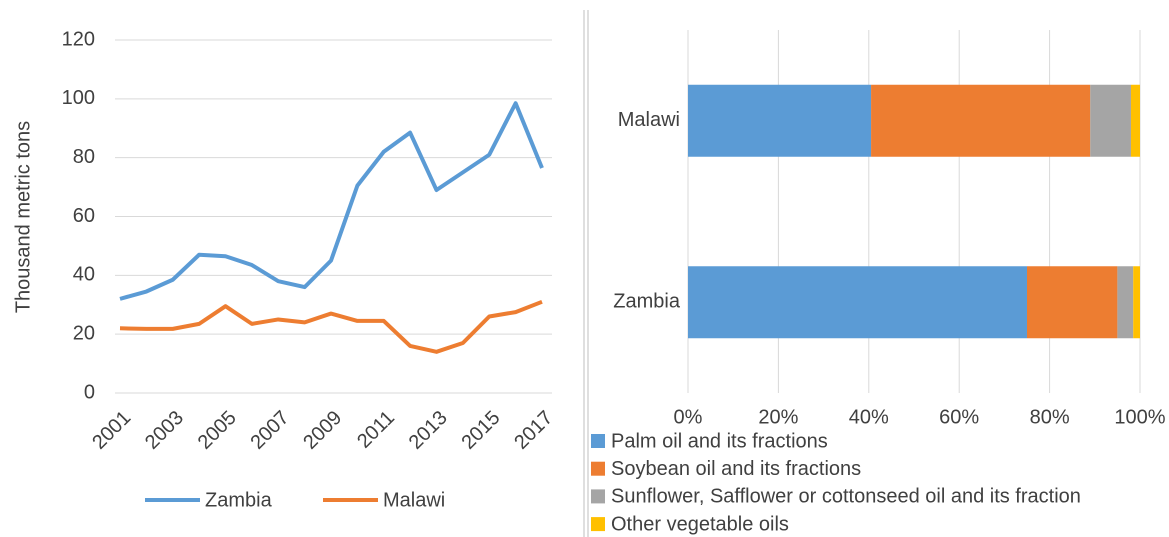  I want to click on x-tick-label: 60%, so click(959, 417).